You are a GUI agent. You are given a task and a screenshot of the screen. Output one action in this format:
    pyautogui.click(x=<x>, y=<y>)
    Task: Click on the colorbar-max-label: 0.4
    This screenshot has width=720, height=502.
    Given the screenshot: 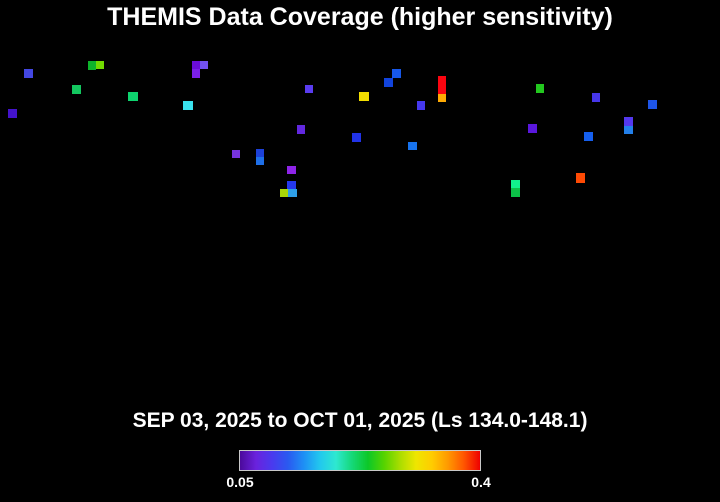 What is the action you would take?
    pyautogui.click(x=481, y=482)
    